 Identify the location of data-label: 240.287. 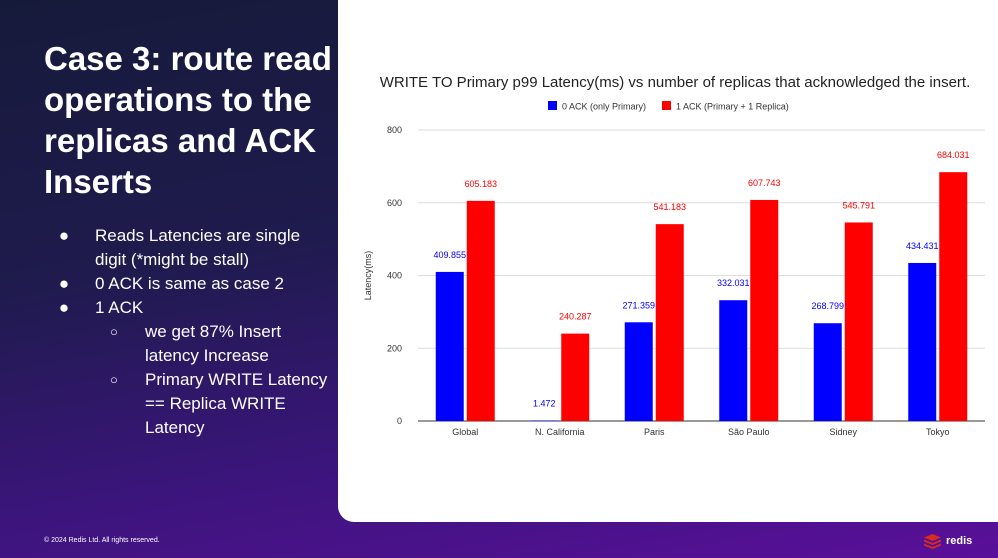
(575, 317).